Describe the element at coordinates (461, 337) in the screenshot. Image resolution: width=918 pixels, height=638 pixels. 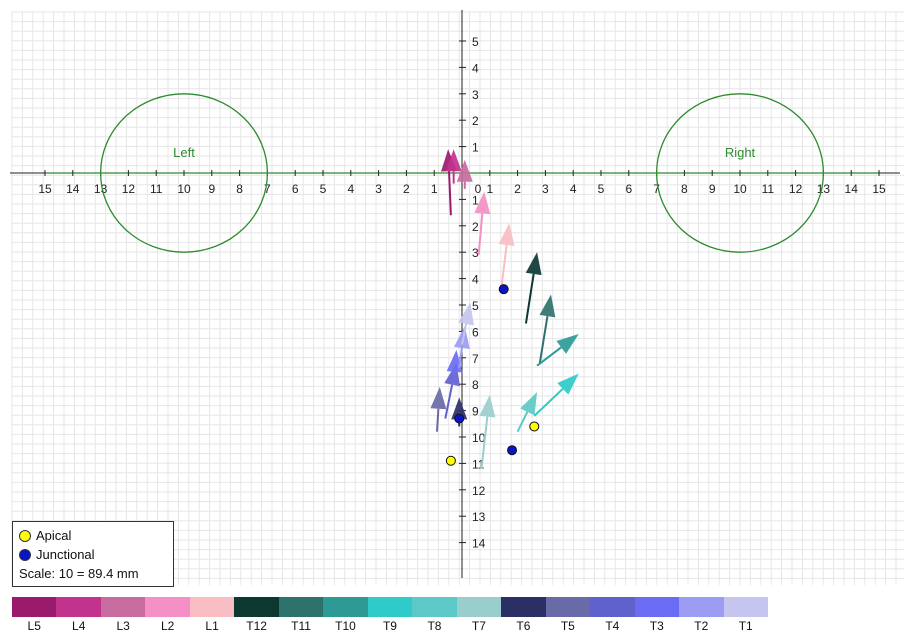
I see `vector-head-T2` at that location.